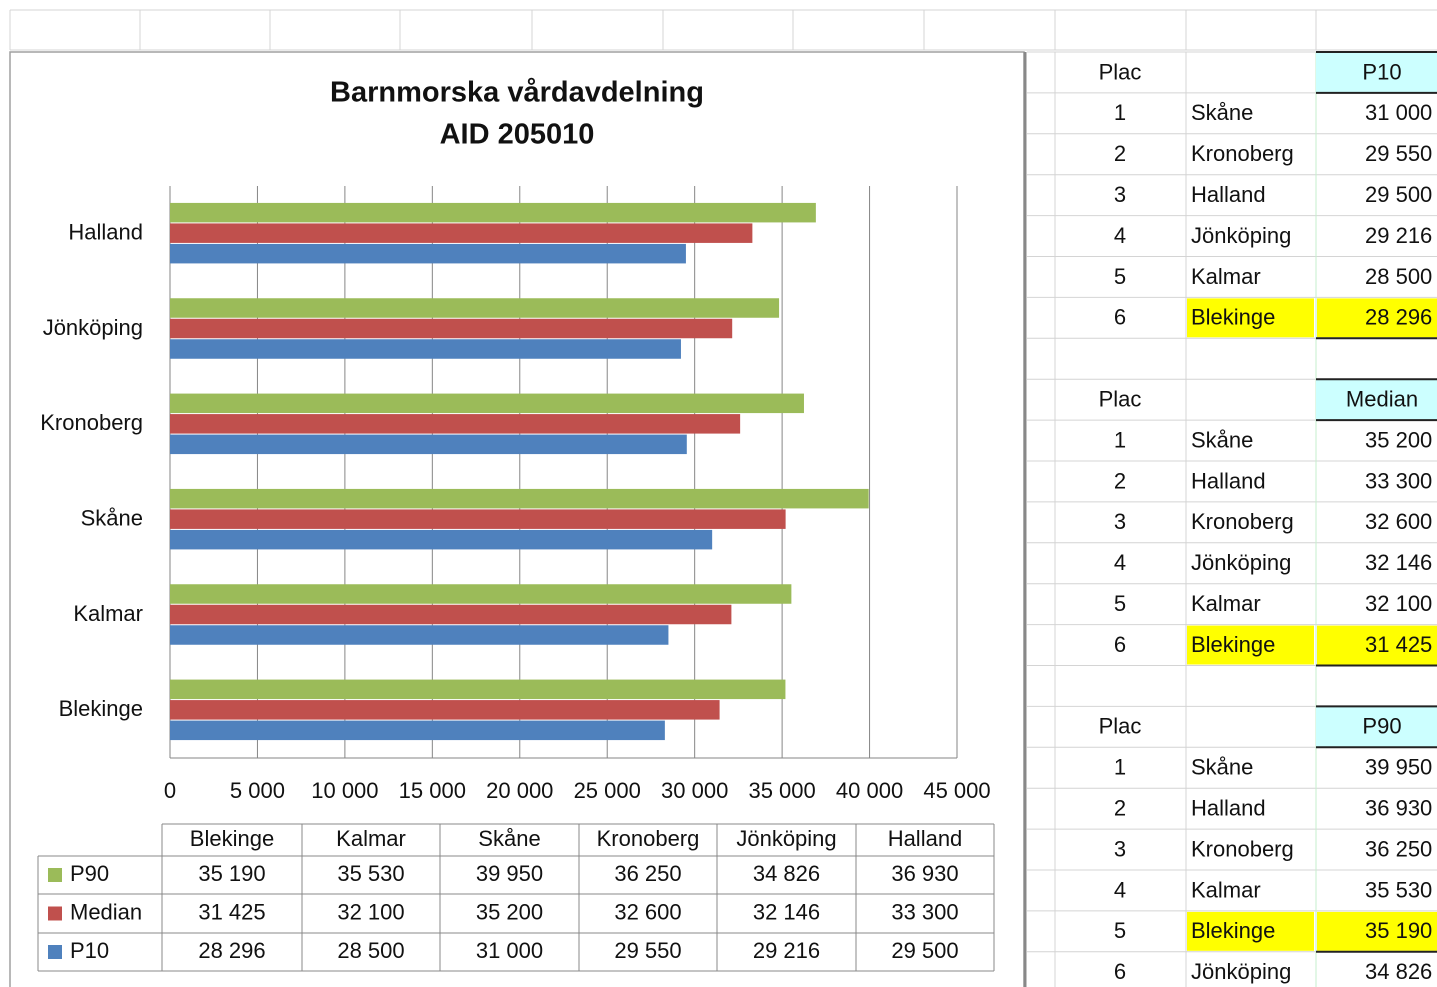  Describe the element at coordinates (1398, 930) in the screenshot. I see `region-value: 35 190` at that location.